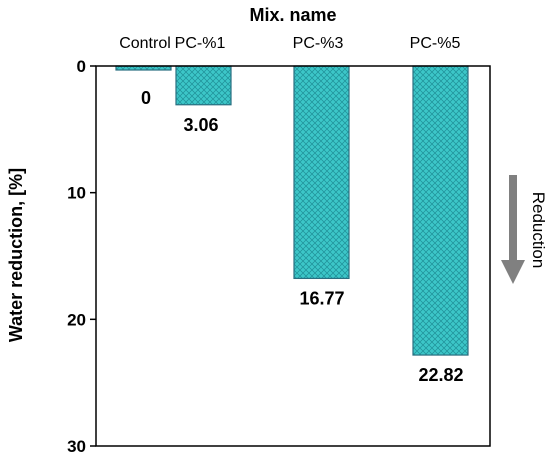  What do you see at coordinates (513, 229) in the screenshot?
I see `reduction-arrow` at bounding box center [513, 229].